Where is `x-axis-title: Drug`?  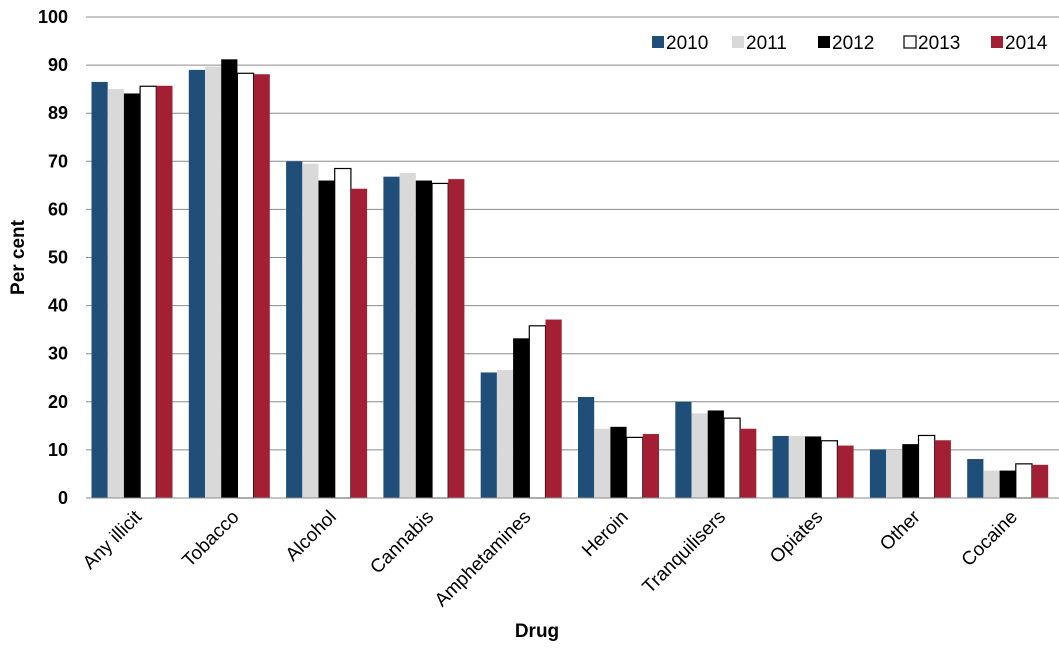
x-axis-title: Drug is located at coordinates (537, 631).